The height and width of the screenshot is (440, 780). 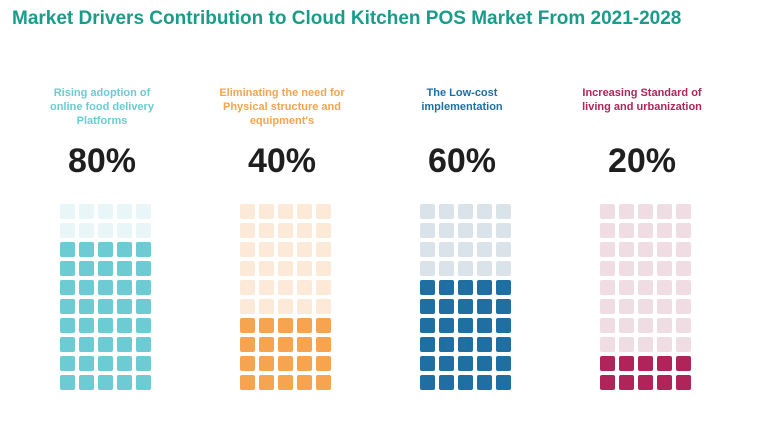 I want to click on waffle-grid, so click(x=465, y=297).